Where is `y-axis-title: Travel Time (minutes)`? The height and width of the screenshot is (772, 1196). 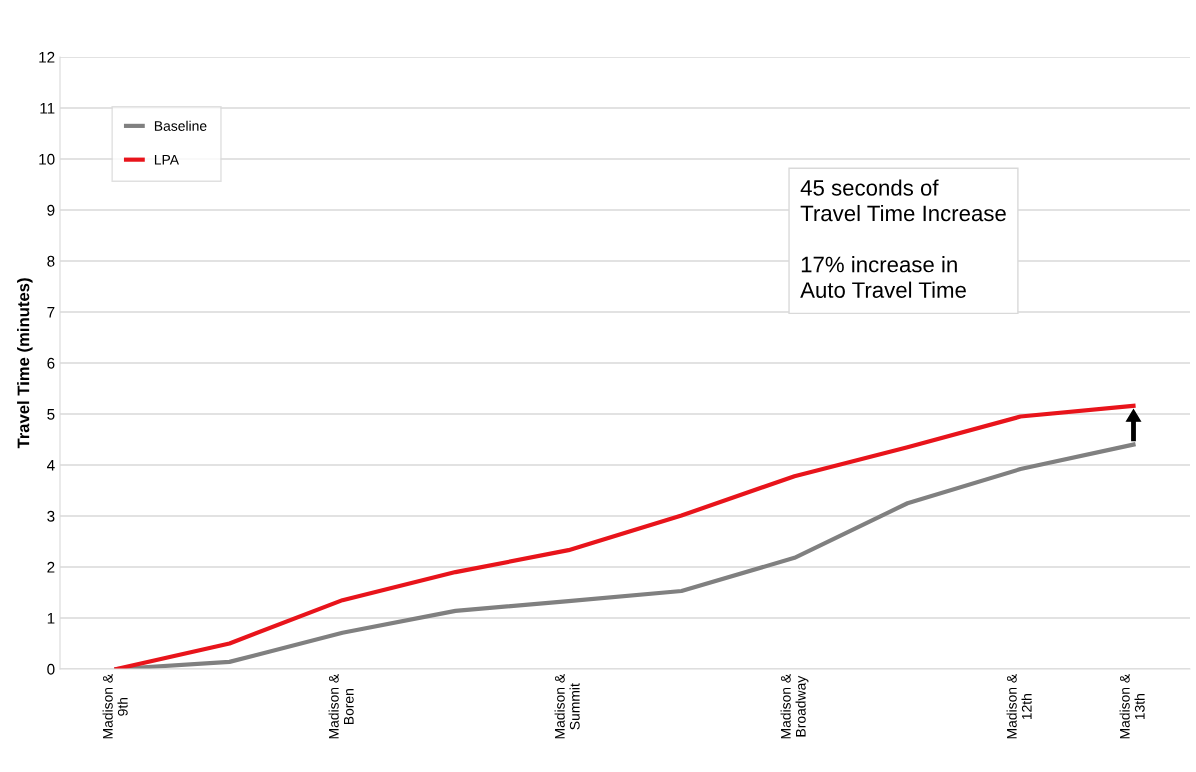
y-axis-title: Travel Time (minutes) is located at coordinates (25, 363).